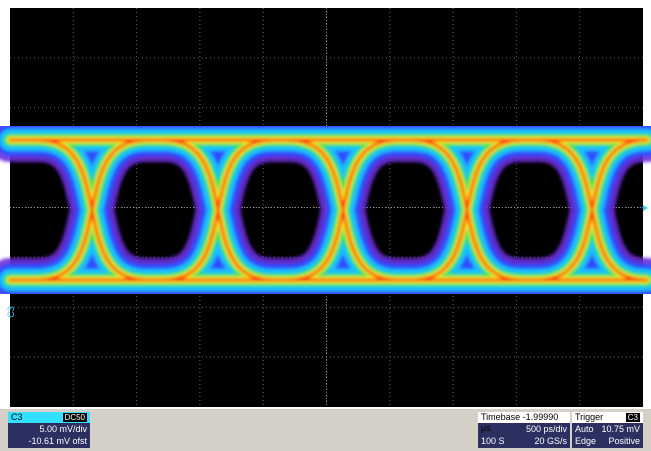 The width and height of the screenshot is (651, 451). What do you see at coordinates (74, 417) in the screenshot?
I see `coupling: DC50` at bounding box center [74, 417].